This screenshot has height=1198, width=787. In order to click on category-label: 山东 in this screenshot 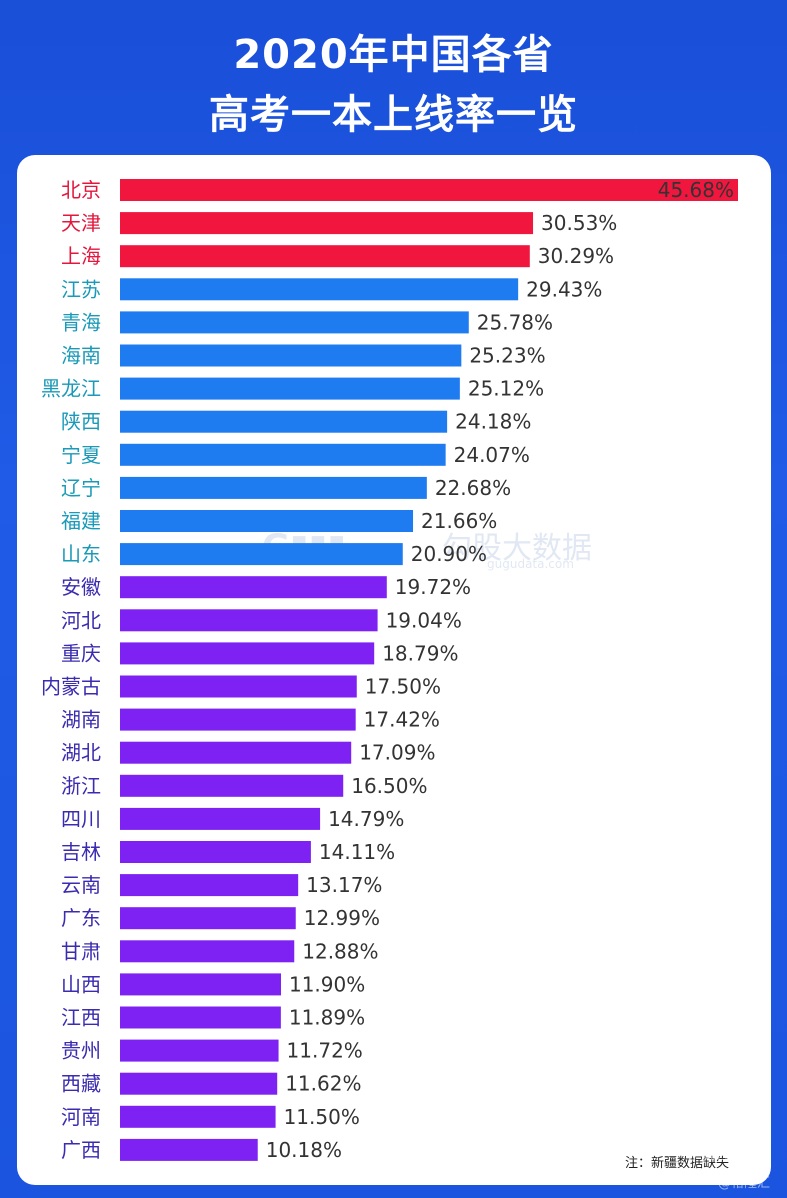, I will do `click(81, 554)`.